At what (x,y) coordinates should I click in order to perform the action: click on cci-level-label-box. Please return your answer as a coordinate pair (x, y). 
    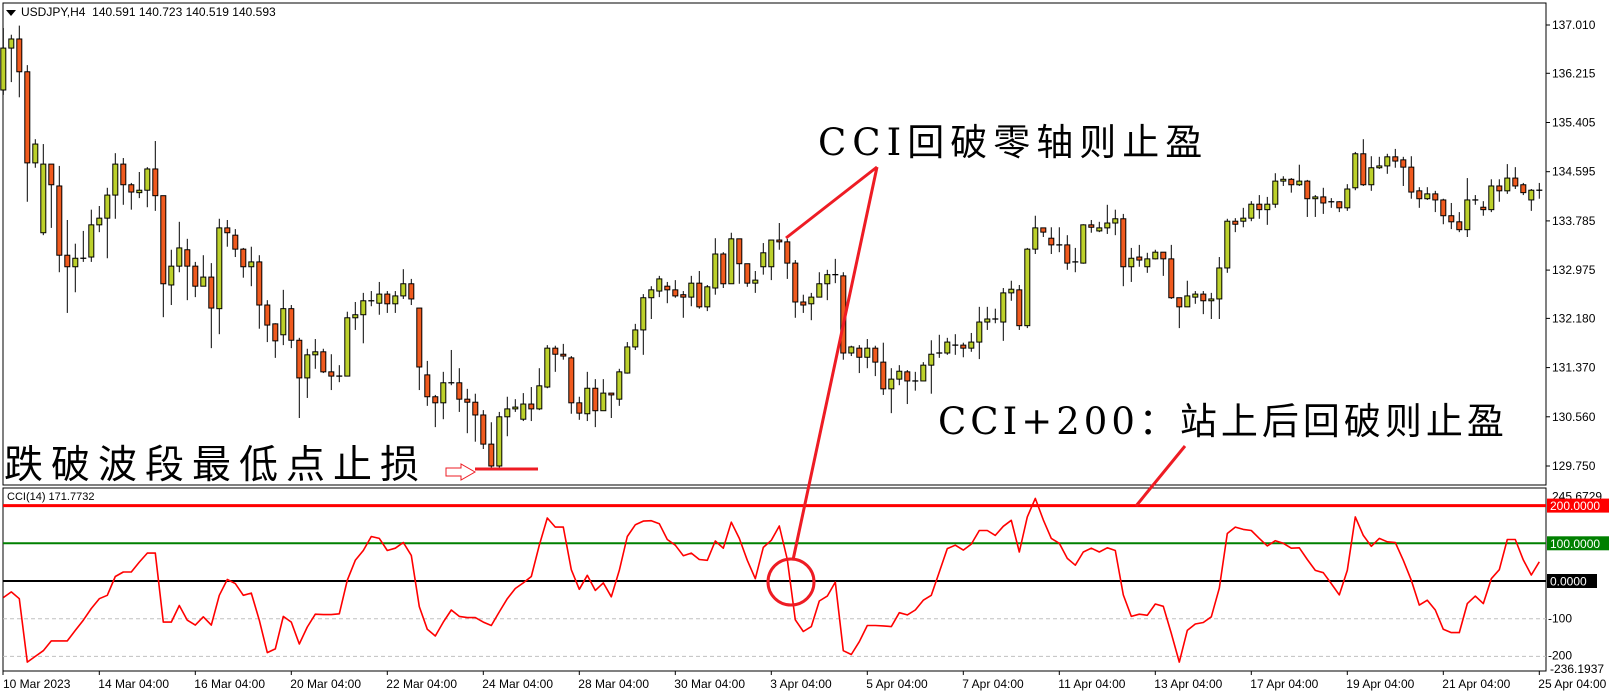
    Looking at the image, I should click on (1578, 543).